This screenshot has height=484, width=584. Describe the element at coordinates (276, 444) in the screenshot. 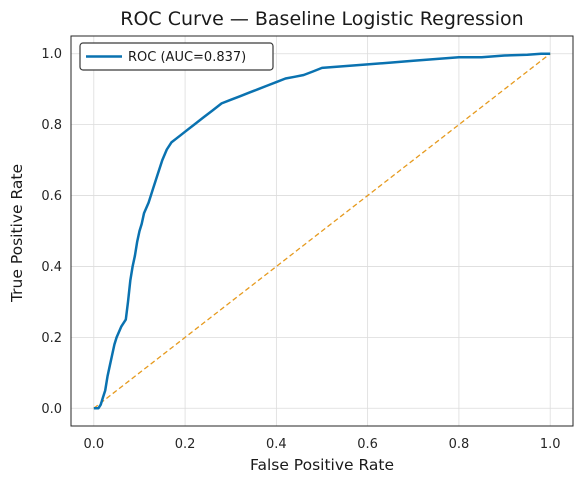

I see `x-tick-label: 0.4` at that location.